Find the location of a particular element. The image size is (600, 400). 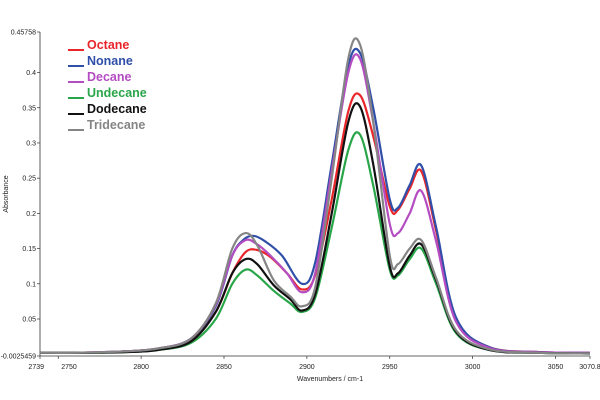

y-tick-label: 0.4 is located at coordinates (31, 73).